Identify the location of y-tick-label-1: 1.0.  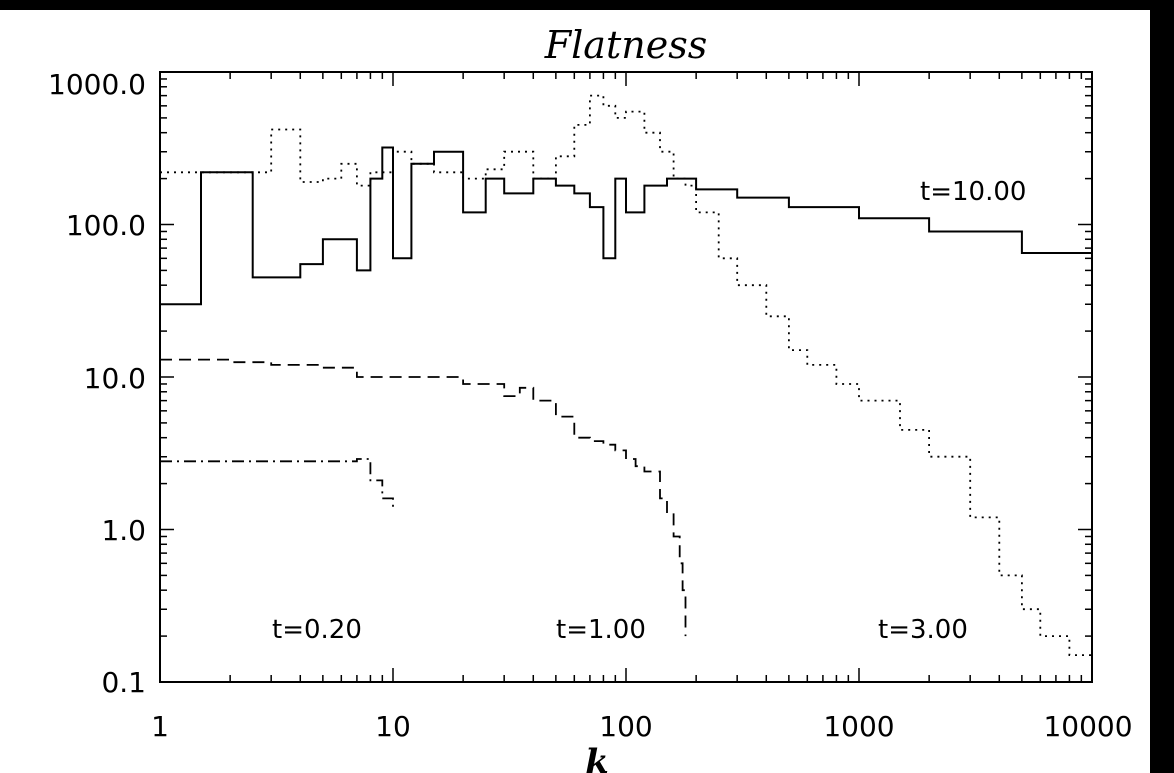
(123, 530).